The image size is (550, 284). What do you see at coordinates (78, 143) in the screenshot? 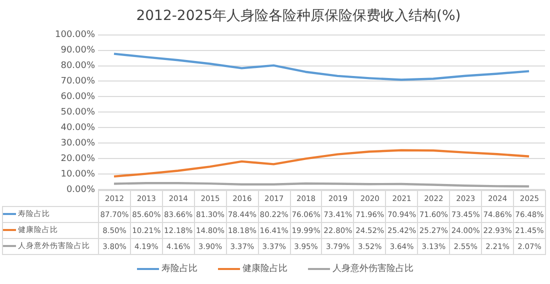
I see `y-tick-label: 30.00%` at bounding box center [78, 143].